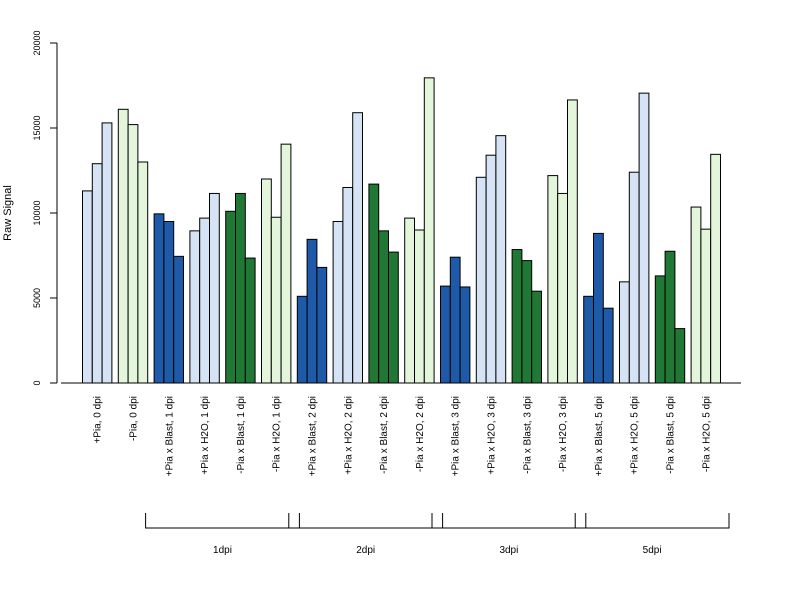 This screenshot has height=600, width=800. What do you see at coordinates (45, 208) in the screenshot?
I see `y-axis: 0 5000 10000 15000 20000` at bounding box center [45, 208].